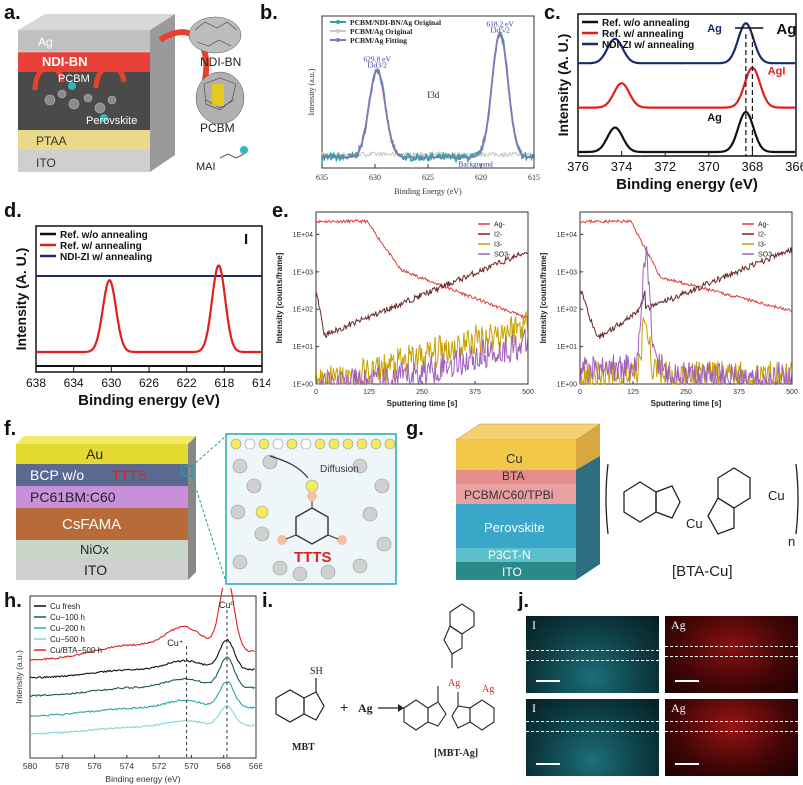 This screenshot has width=803, height=785. Describe the element at coordinates (592, 737) in the screenshot. I see `eds-map-i-bottom: I` at that location.